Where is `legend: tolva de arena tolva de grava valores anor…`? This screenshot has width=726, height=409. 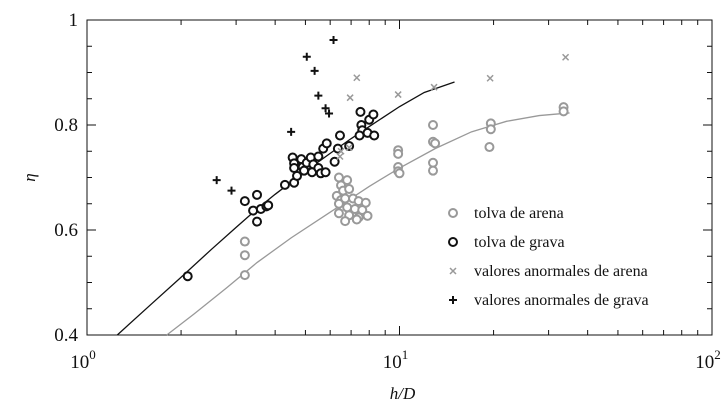
legend: tolva de arena tolva de grava valores anor… is located at coordinates (548, 257).